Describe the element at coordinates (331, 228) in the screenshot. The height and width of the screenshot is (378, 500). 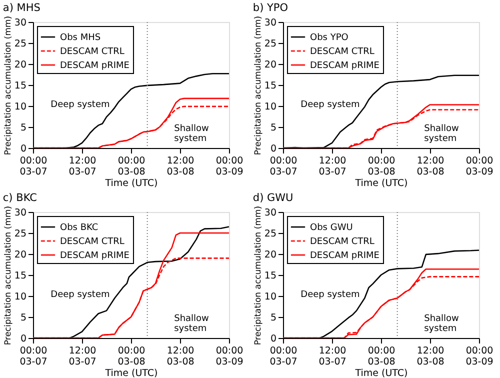
I see `legend-label: Obs GWU` at that location.